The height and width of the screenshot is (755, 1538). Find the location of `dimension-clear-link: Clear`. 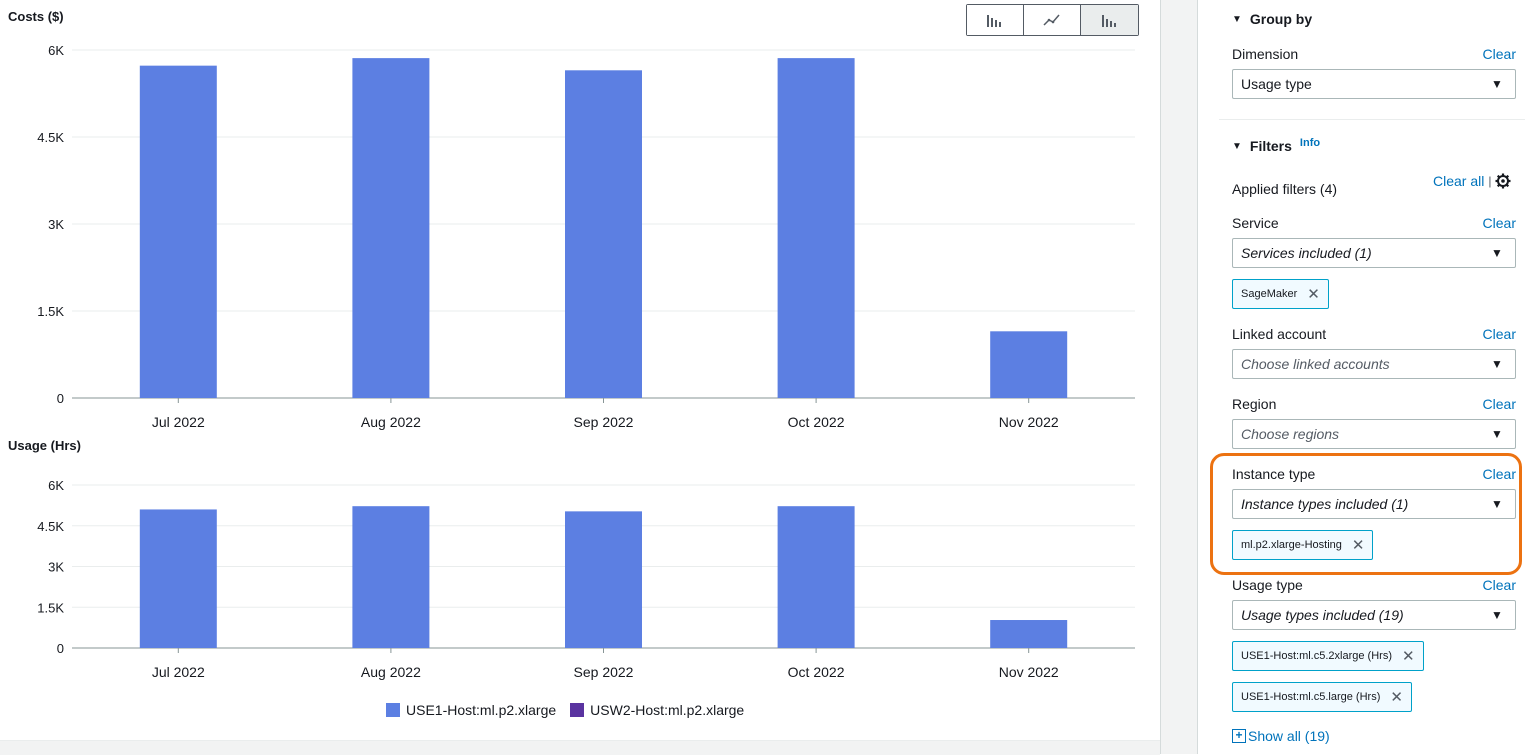

dimension-clear-link: Clear is located at coordinates (1499, 54).